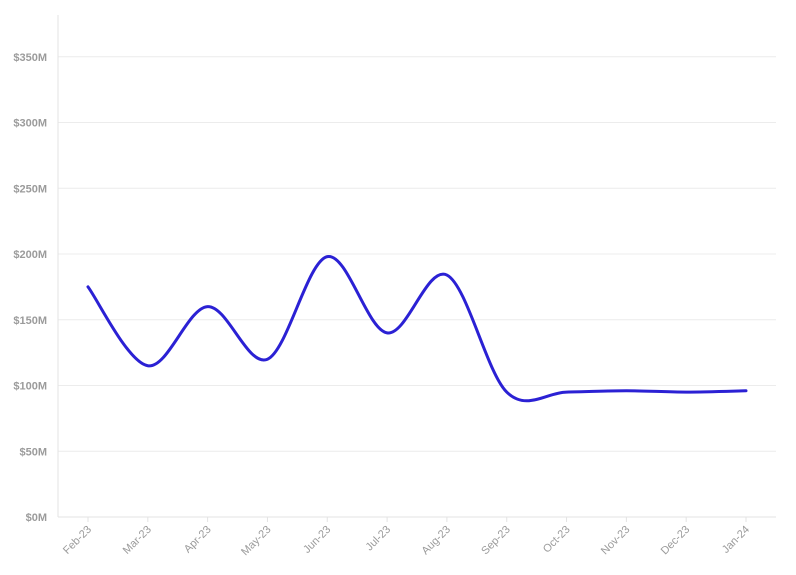 Image resolution: width=796 pixels, height=575 pixels. Describe the element at coordinates (676, 541) in the screenshot. I see `x-tick-label: Dec-23` at that location.